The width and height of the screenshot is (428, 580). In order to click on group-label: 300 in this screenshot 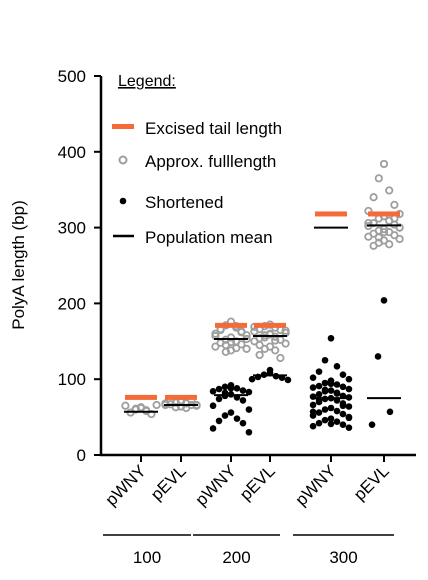, I will do `click(343, 557)`.